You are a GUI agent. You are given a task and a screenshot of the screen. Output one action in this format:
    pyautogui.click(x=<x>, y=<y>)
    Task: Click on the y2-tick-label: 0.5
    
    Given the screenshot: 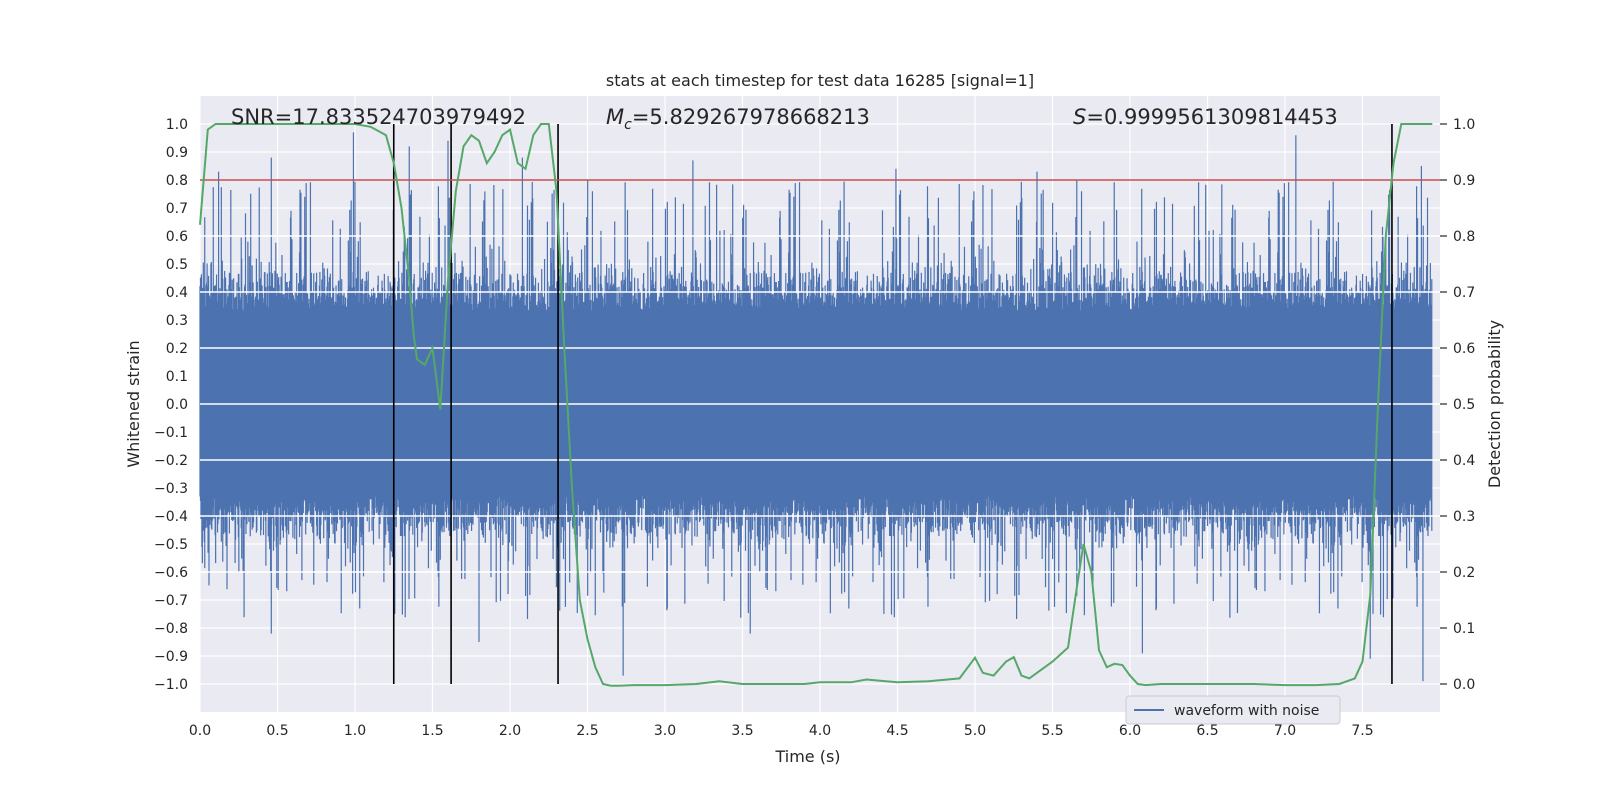 What is the action you would take?
    pyautogui.click(x=1464, y=405)
    